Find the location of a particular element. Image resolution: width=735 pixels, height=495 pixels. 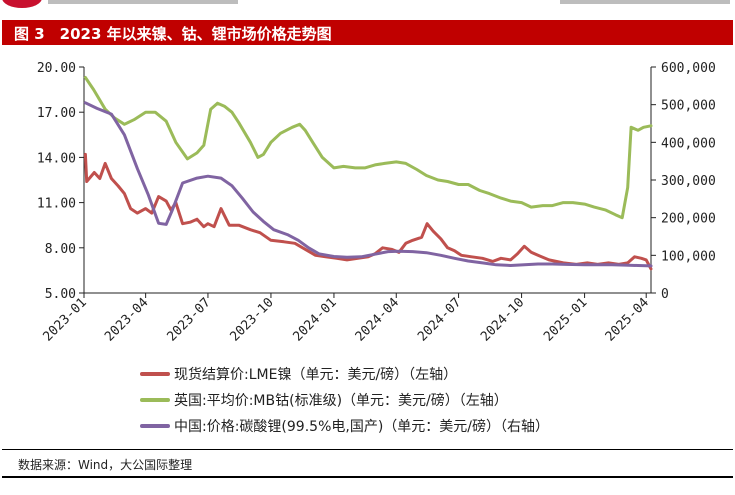

x-tick-label: 2024-07 is located at coordinates (439, 319).